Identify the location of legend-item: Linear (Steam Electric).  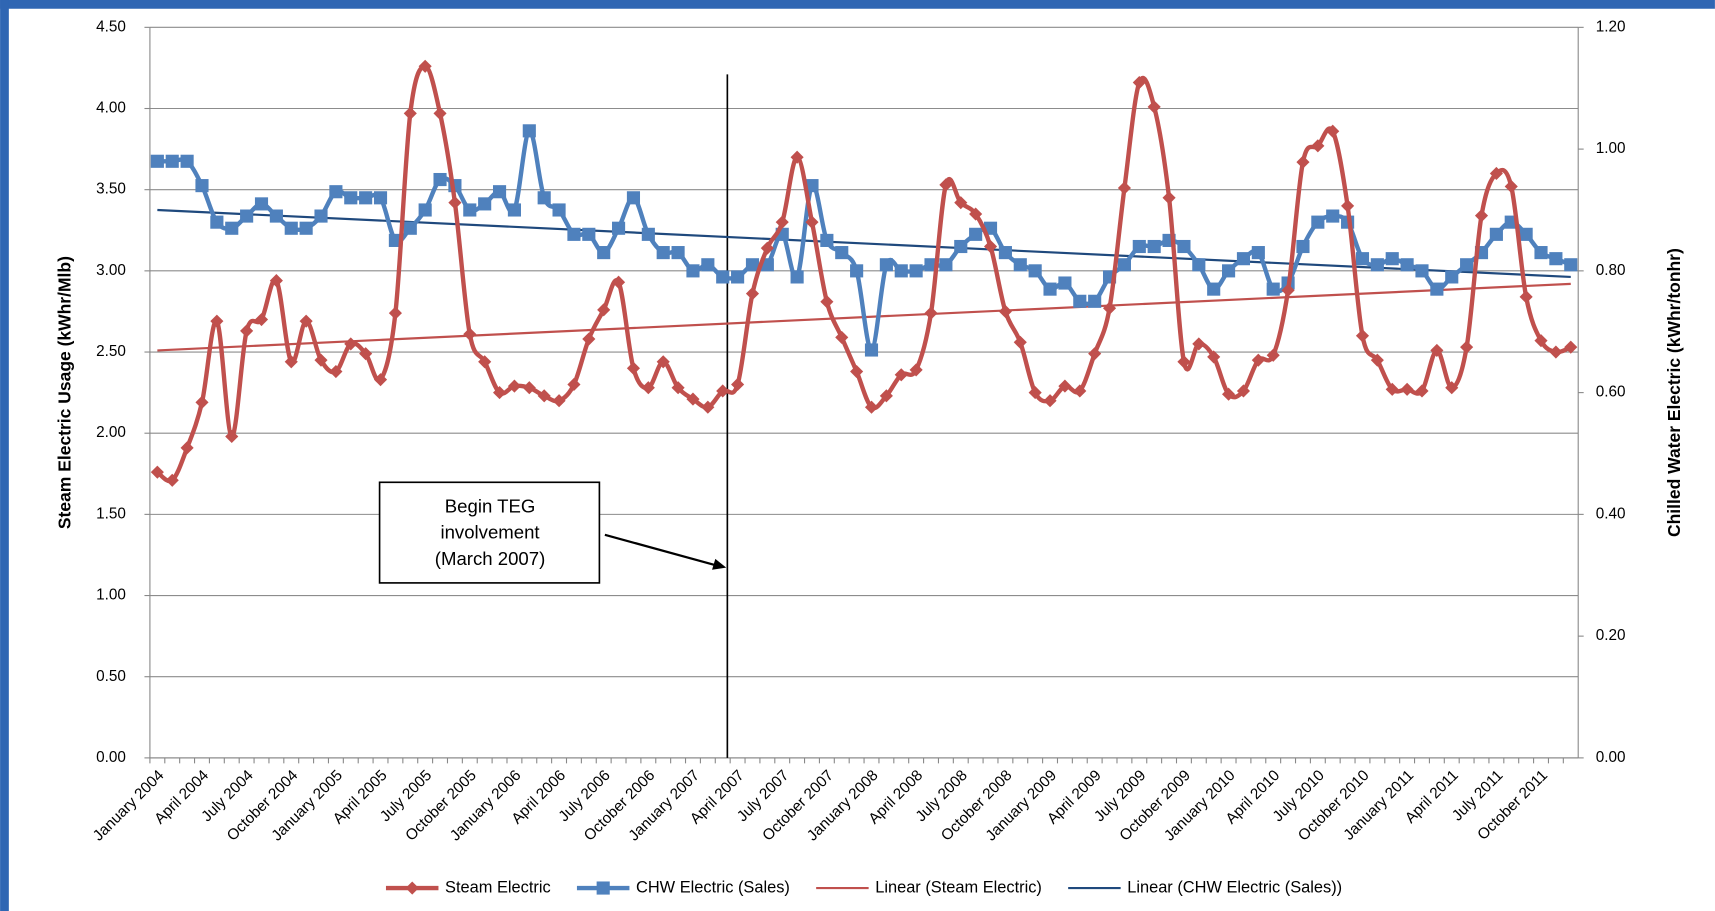
(929, 887).